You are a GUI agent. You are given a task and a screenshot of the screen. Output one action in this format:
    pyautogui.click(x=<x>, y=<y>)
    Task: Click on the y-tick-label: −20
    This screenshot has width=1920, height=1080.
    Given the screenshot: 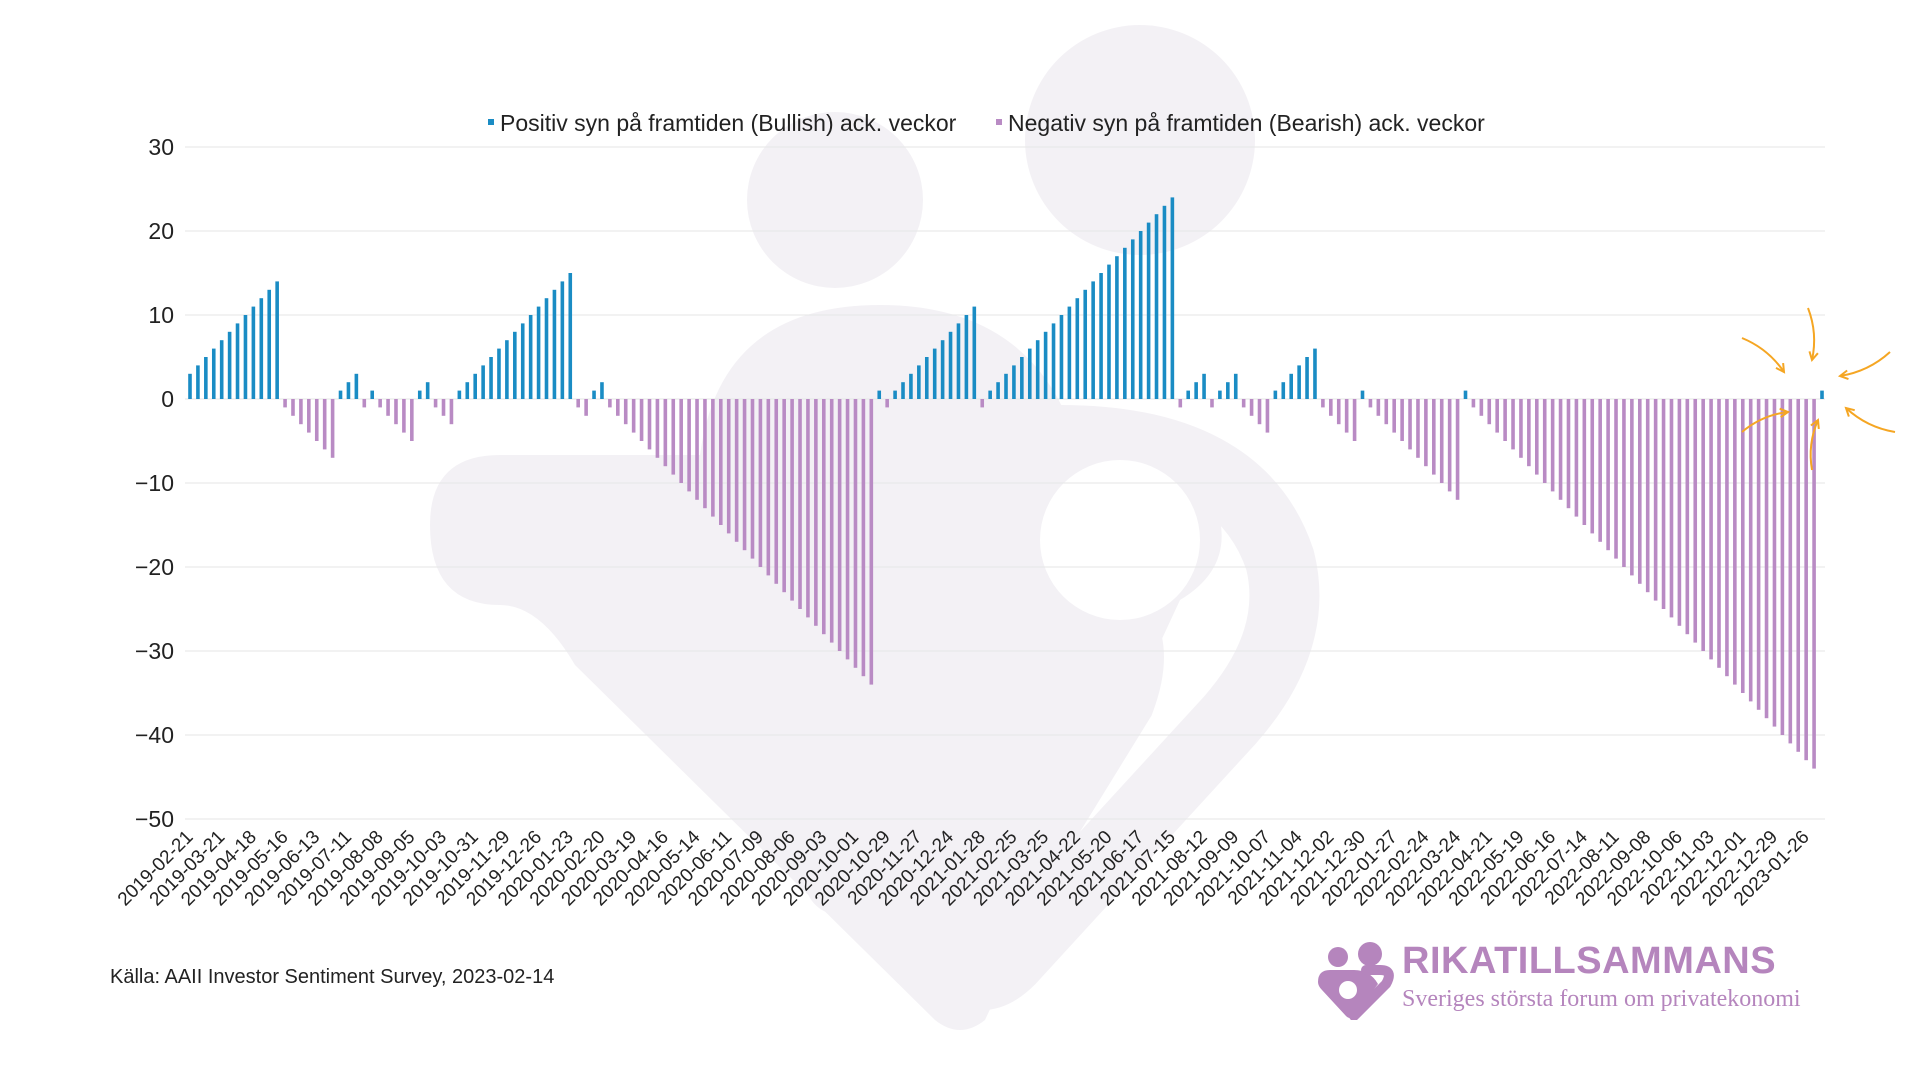 What is the action you would take?
    pyautogui.click(x=154, y=567)
    